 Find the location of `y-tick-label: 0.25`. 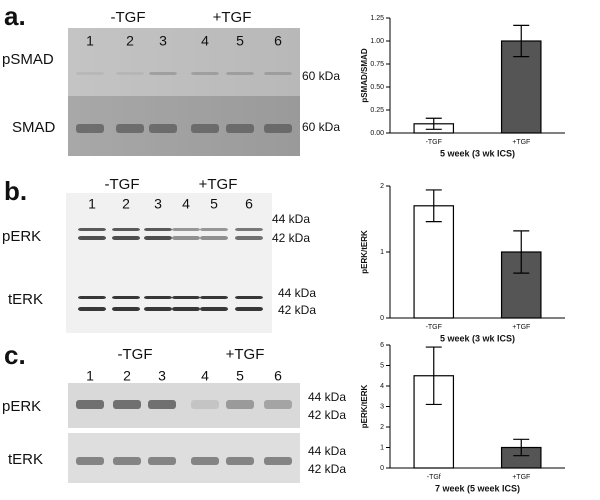

y-tick-label: 0.25 is located at coordinates (377, 110).